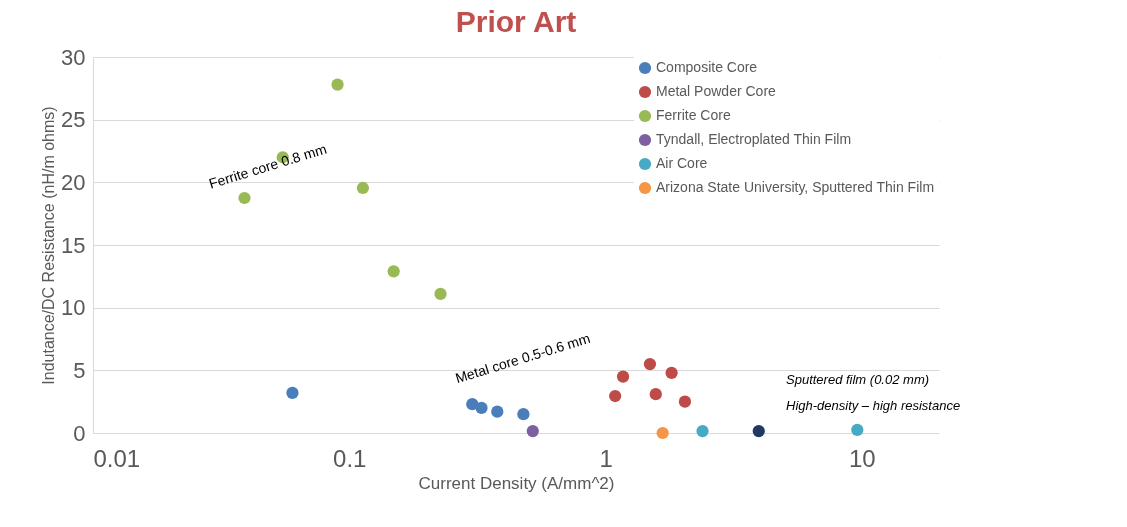  I want to click on annotation: High-density – high resistance, so click(873, 405).